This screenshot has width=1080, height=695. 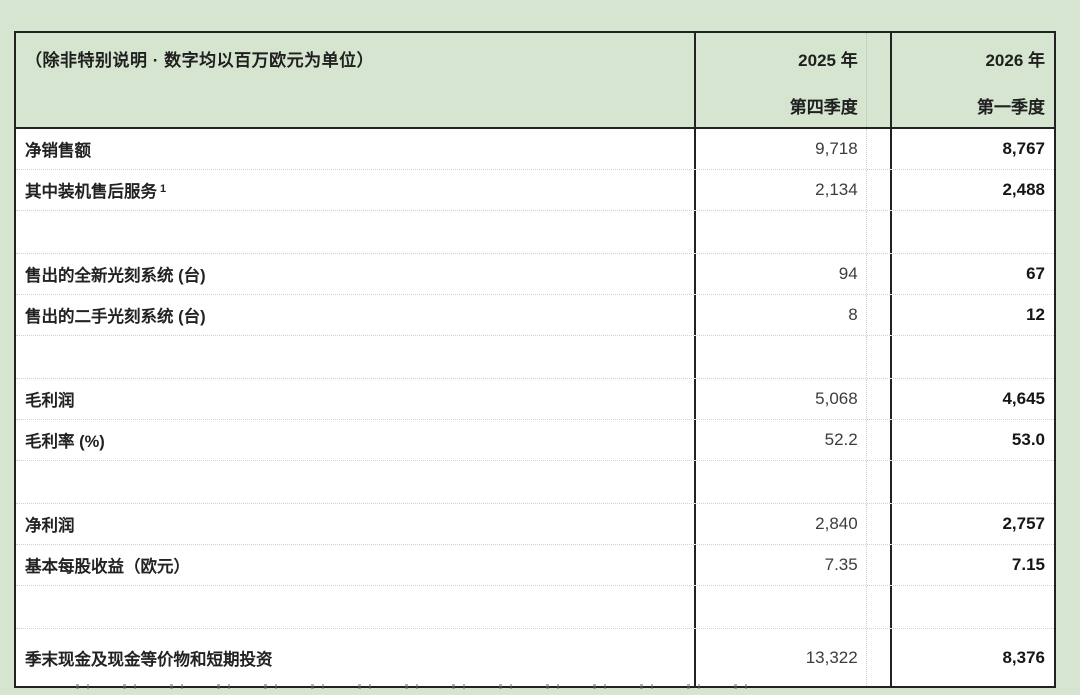 What do you see at coordinates (356, 657) in the screenshot?
I see `row-label-cell: 季末现金及现金等价物和短期投资` at bounding box center [356, 657].